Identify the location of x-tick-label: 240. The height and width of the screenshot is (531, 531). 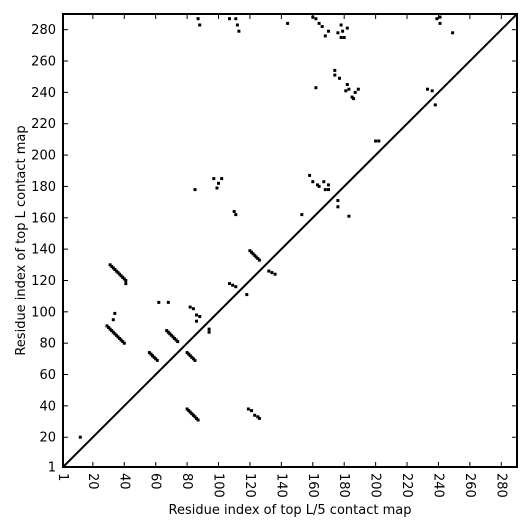
(437, 485).